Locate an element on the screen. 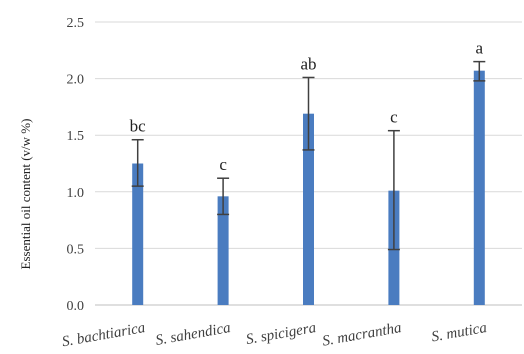 The height and width of the screenshot is (354, 524). y-tick-label: 0.5 is located at coordinates (76, 249).